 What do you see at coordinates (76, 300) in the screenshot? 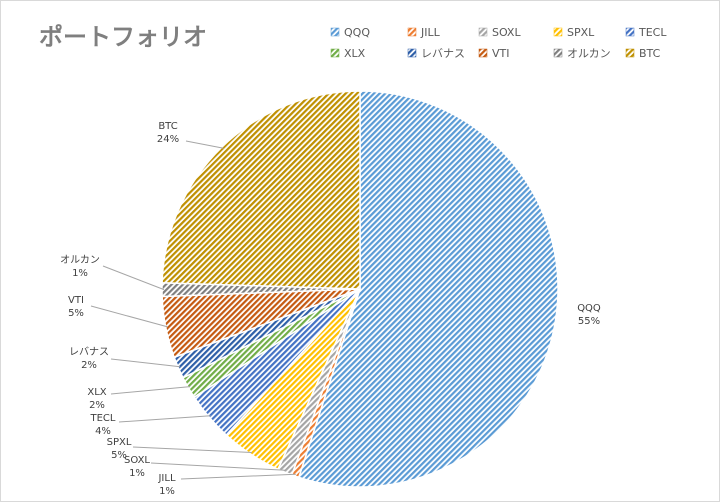
I see `data-label-name-7: VTI` at bounding box center [76, 300].